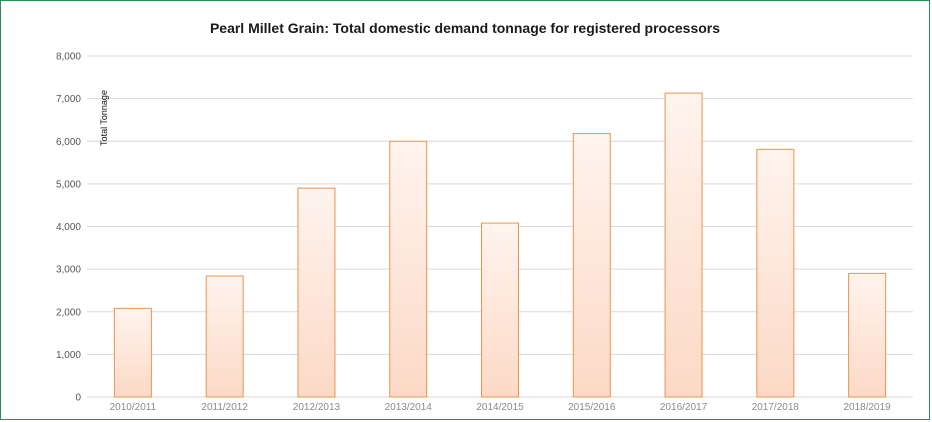 This screenshot has width=932, height=422. Describe the element at coordinates (104, 118) in the screenshot. I see `y-axis-label: Total Tonnage` at that location.